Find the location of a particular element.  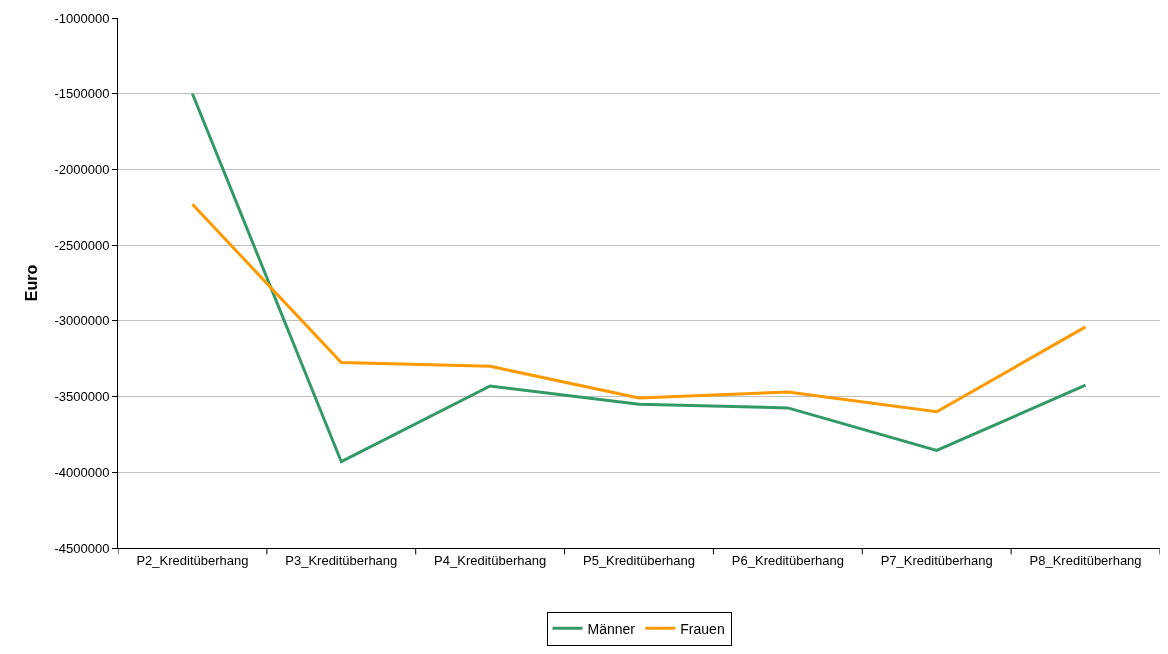

x-tick-label: P2_Kreditüberhang is located at coordinates (192, 560).